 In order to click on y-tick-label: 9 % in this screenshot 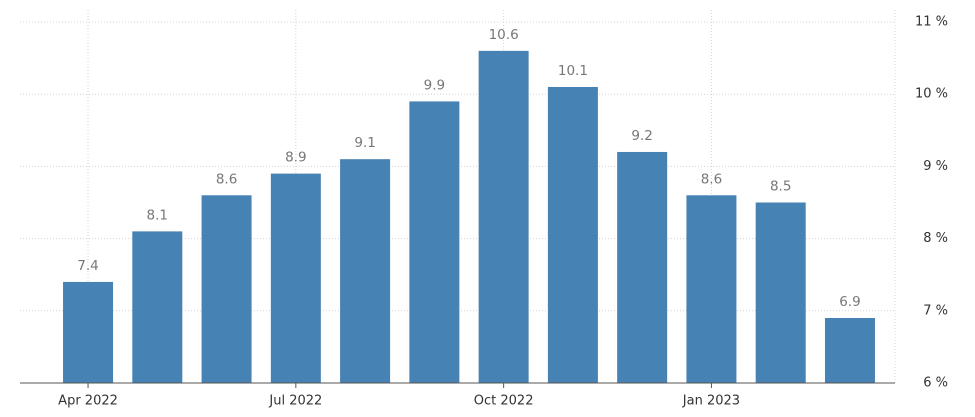, I will do `click(935, 166)`.